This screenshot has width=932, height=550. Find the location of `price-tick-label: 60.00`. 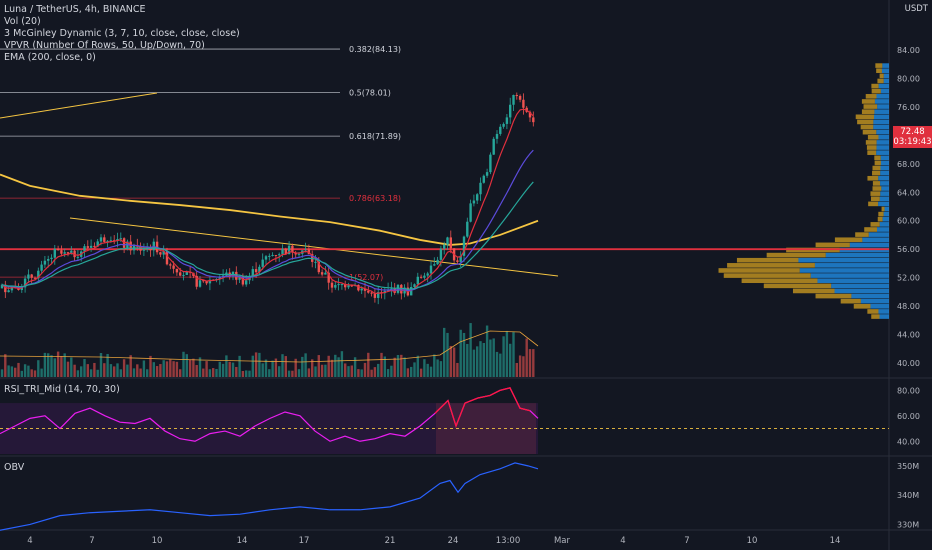

price-tick-label: 60.00 is located at coordinates (908, 221).